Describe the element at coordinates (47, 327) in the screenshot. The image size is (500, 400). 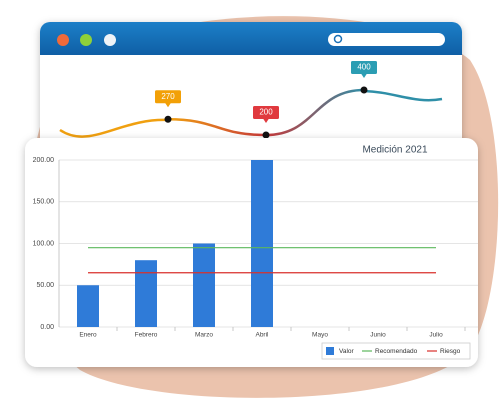
I see `y-tick-label: 0.00` at that location.